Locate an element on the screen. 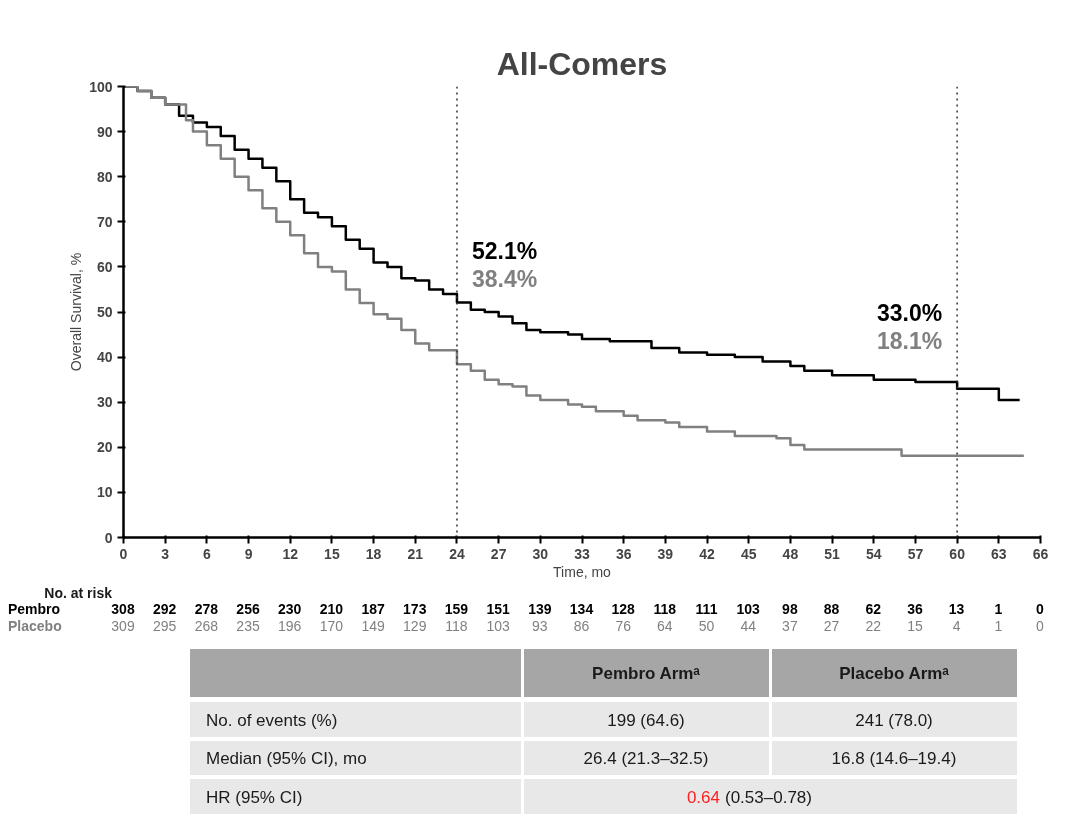 Image resolution: width=1076 pixels, height=819 pixels. annotation: 52.1% is located at coordinates (504, 250).